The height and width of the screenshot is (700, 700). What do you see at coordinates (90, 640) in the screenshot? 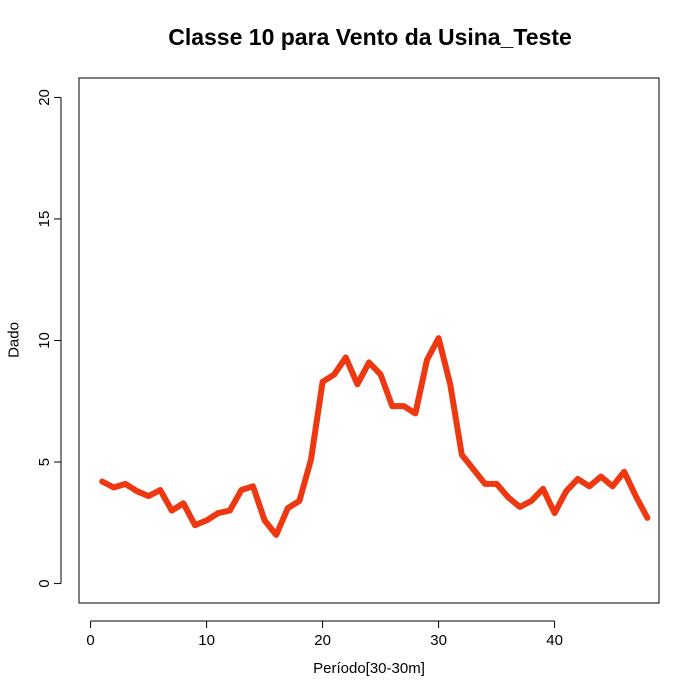
I see `x-tick-label: 0` at bounding box center [90, 640].